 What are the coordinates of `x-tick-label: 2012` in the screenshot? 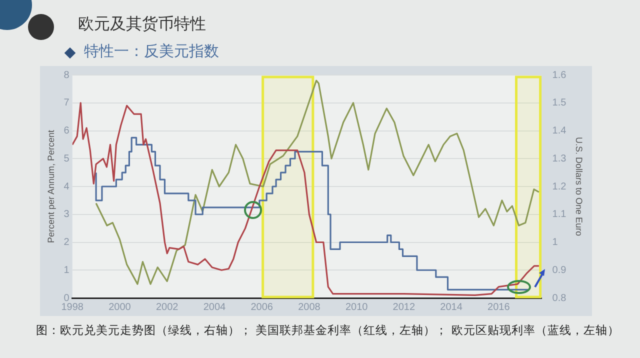 It's located at (404, 307).